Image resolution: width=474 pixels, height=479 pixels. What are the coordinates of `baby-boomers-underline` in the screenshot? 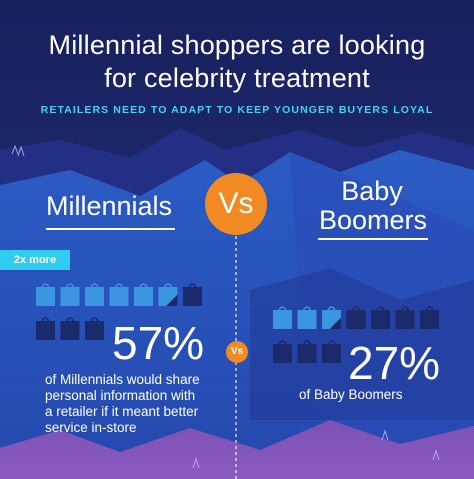 It's located at (373, 239).